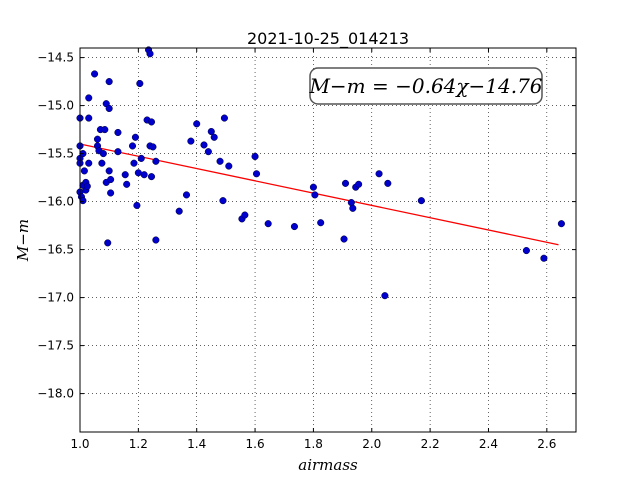 This screenshot has height=480, width=640. What do you see at coordinates (23, 240) in the screenshot?
I see `y-axis-label: M−m` at bounding box center [23, 240].